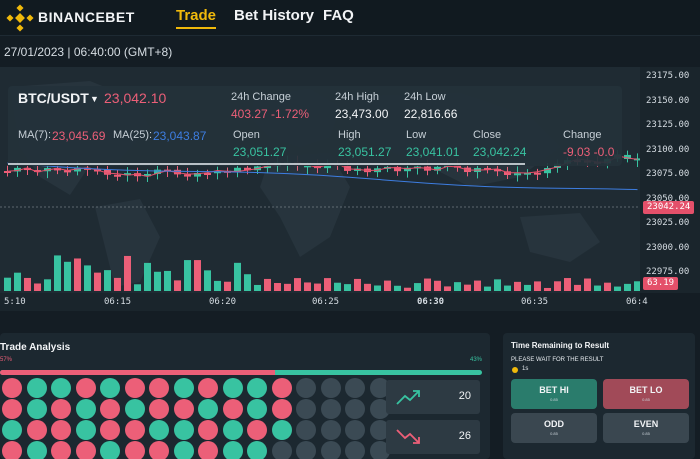  I want to click on time-axis-tick: 06:15, so click(118, 302).